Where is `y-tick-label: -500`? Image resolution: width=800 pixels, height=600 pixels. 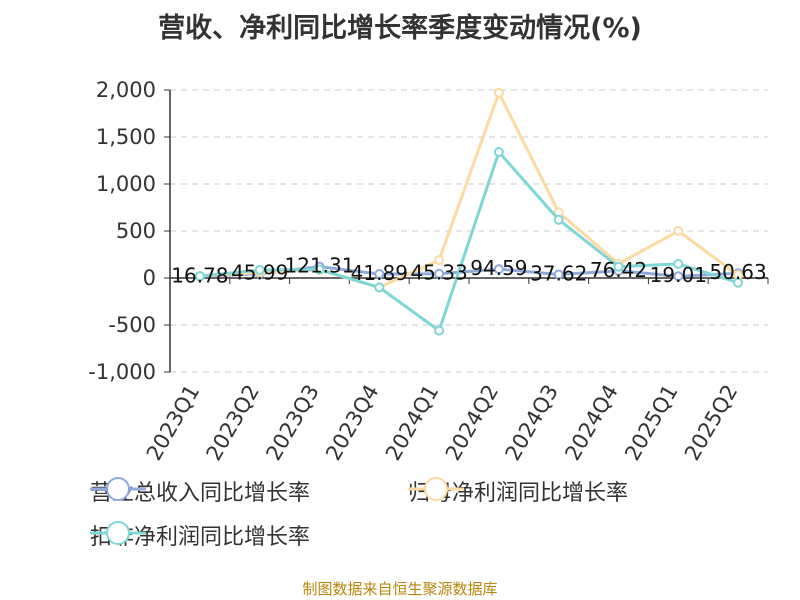
y-tick-label: -500 is located at coordinates (132, 325).